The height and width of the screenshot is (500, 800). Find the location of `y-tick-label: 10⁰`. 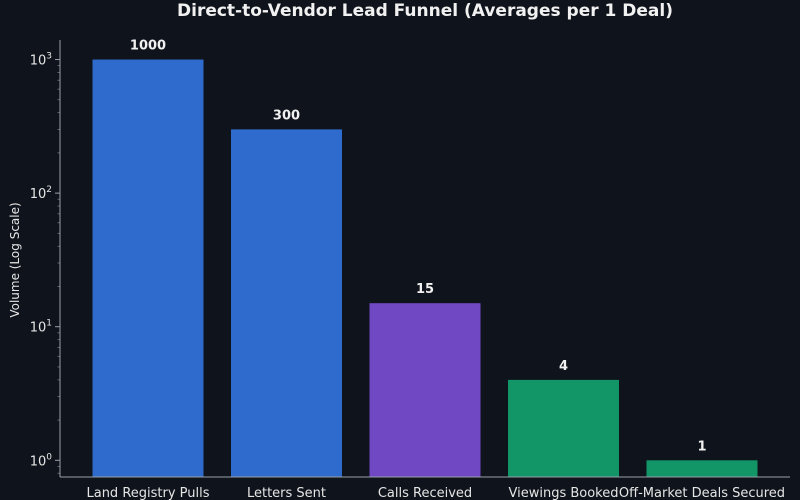

y-tick-label: 10⁰ is located at coordinates (41, 460).